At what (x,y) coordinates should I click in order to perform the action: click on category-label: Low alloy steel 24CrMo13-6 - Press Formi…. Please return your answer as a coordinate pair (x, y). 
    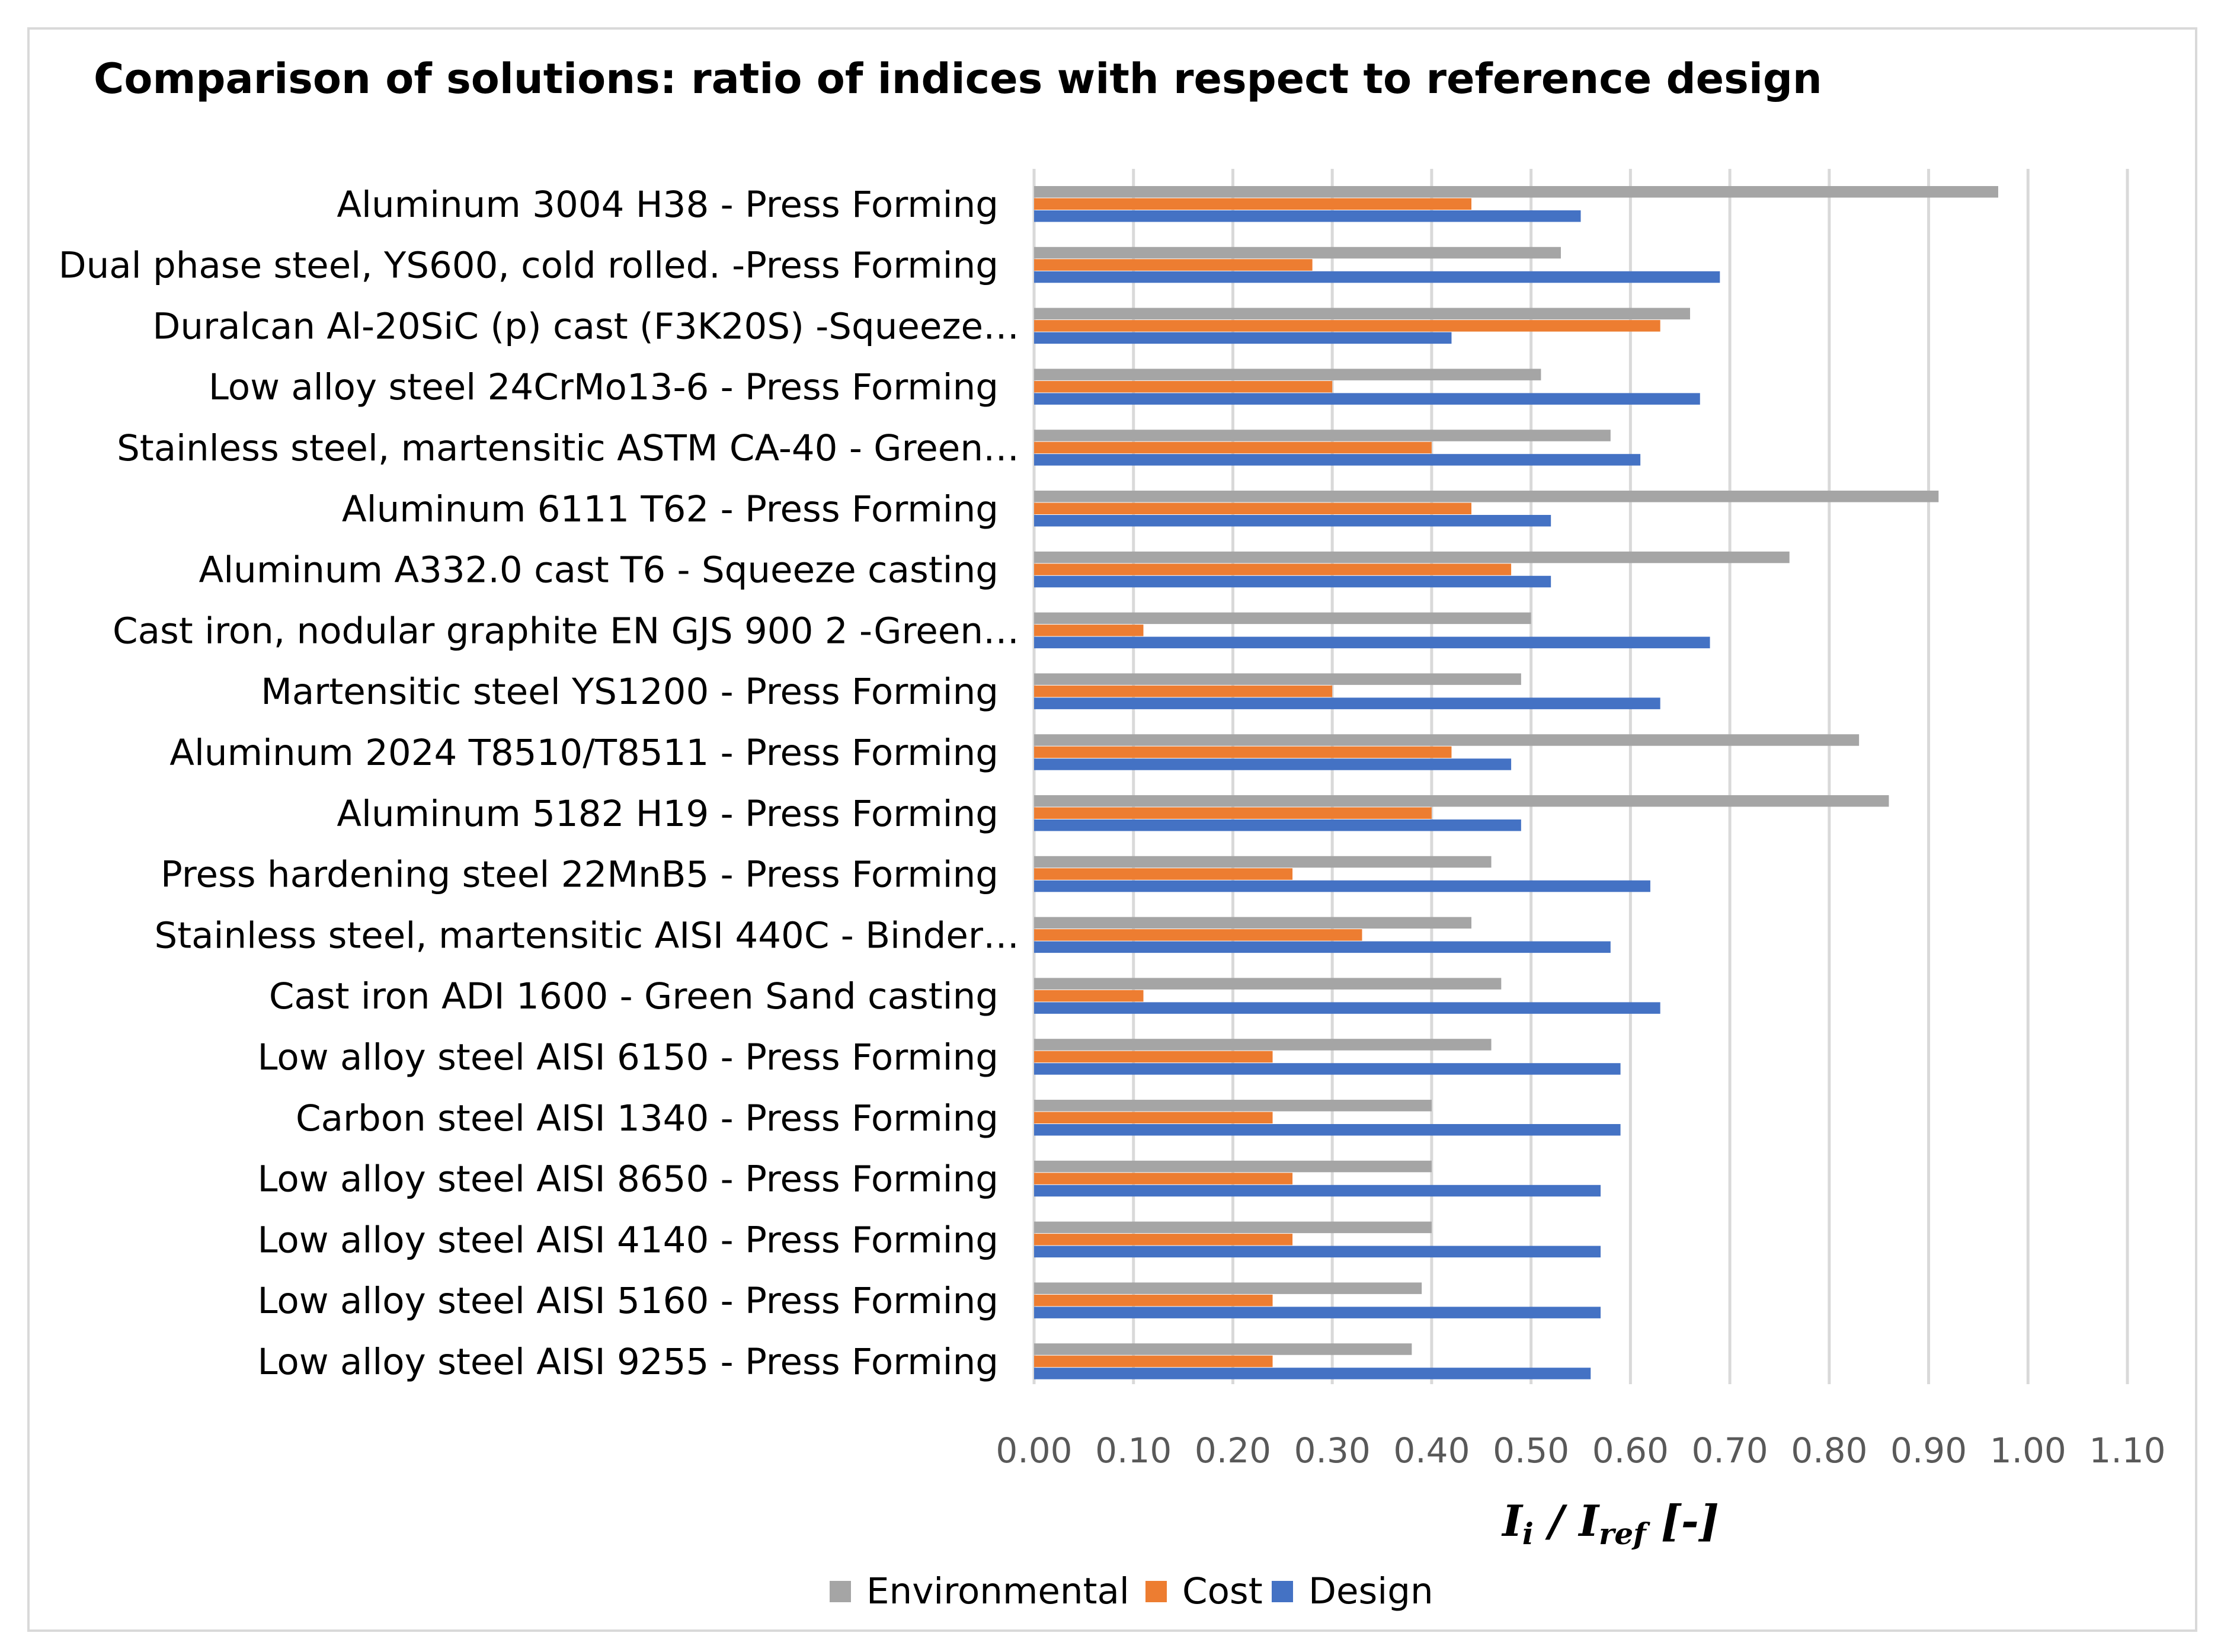
    Looking at the image, I should click on (604, 387).